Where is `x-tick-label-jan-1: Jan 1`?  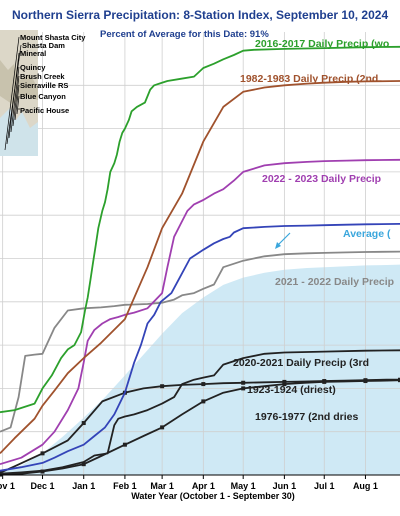
x-tick-label-jan-1: Jan 1 is located at coordinates (83, 486).